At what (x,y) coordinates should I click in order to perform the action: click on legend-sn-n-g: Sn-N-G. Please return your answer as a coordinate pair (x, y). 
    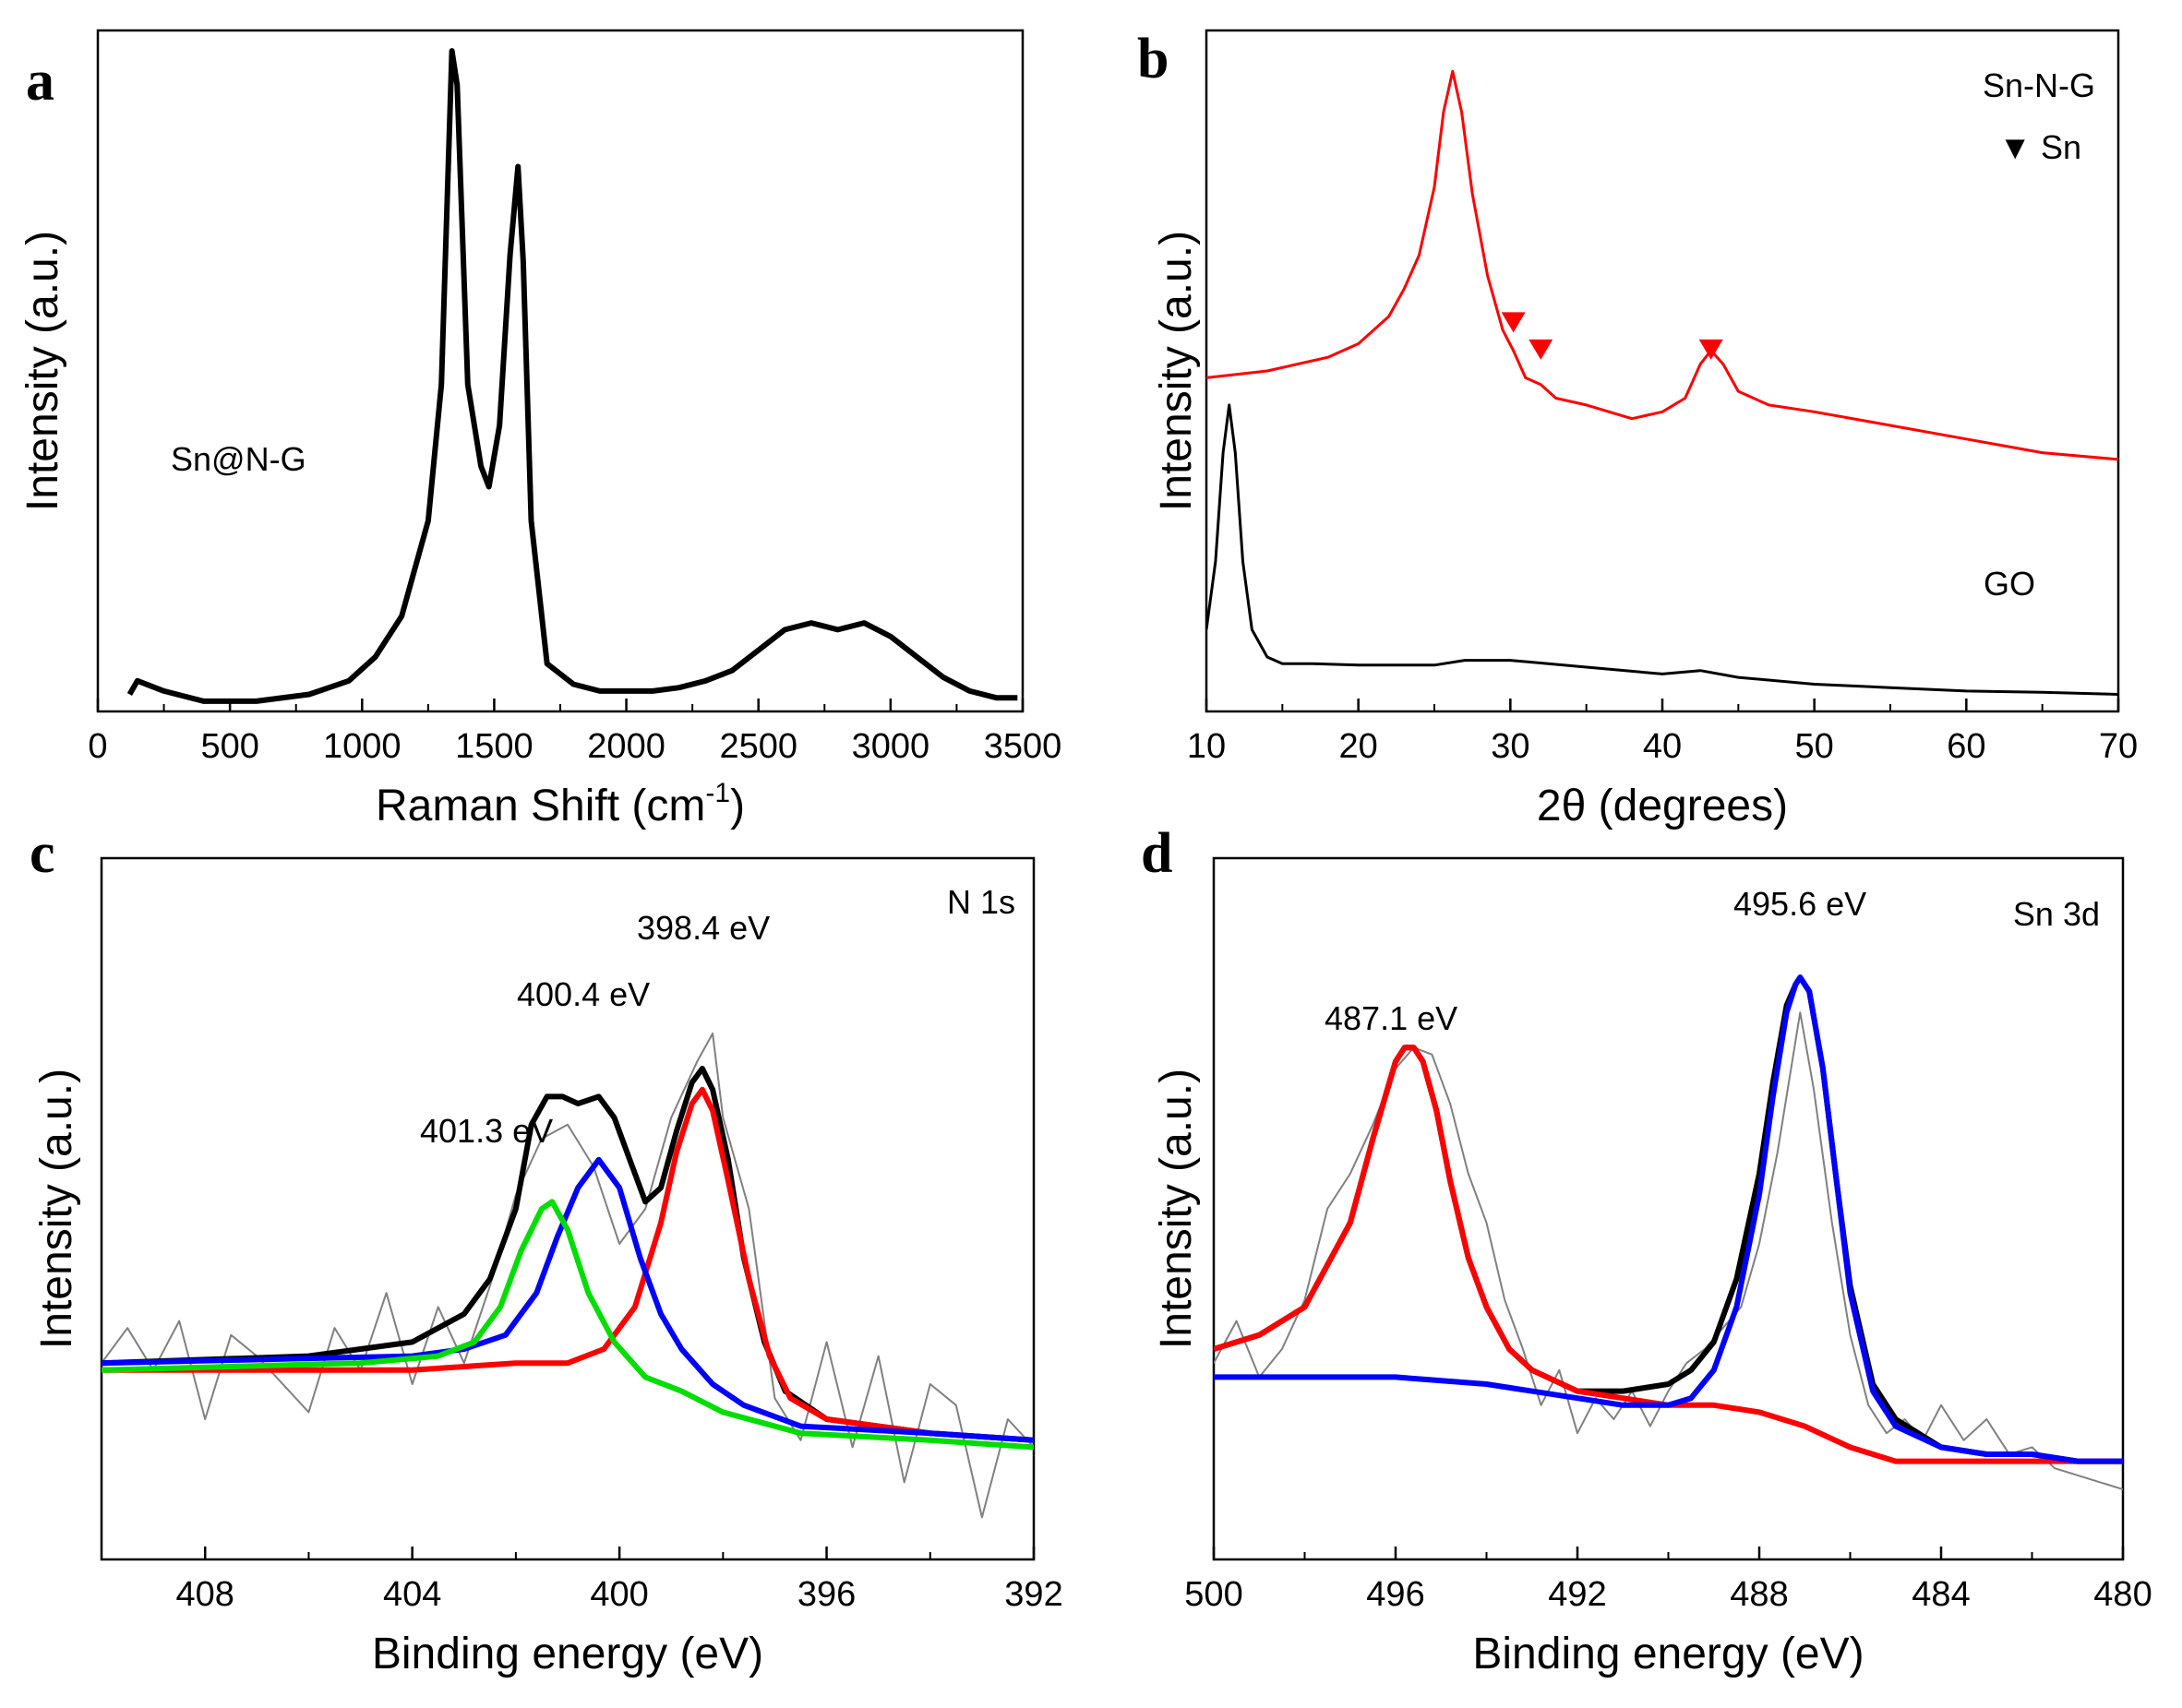
    Looking at the image, I should click on (2039, 85).